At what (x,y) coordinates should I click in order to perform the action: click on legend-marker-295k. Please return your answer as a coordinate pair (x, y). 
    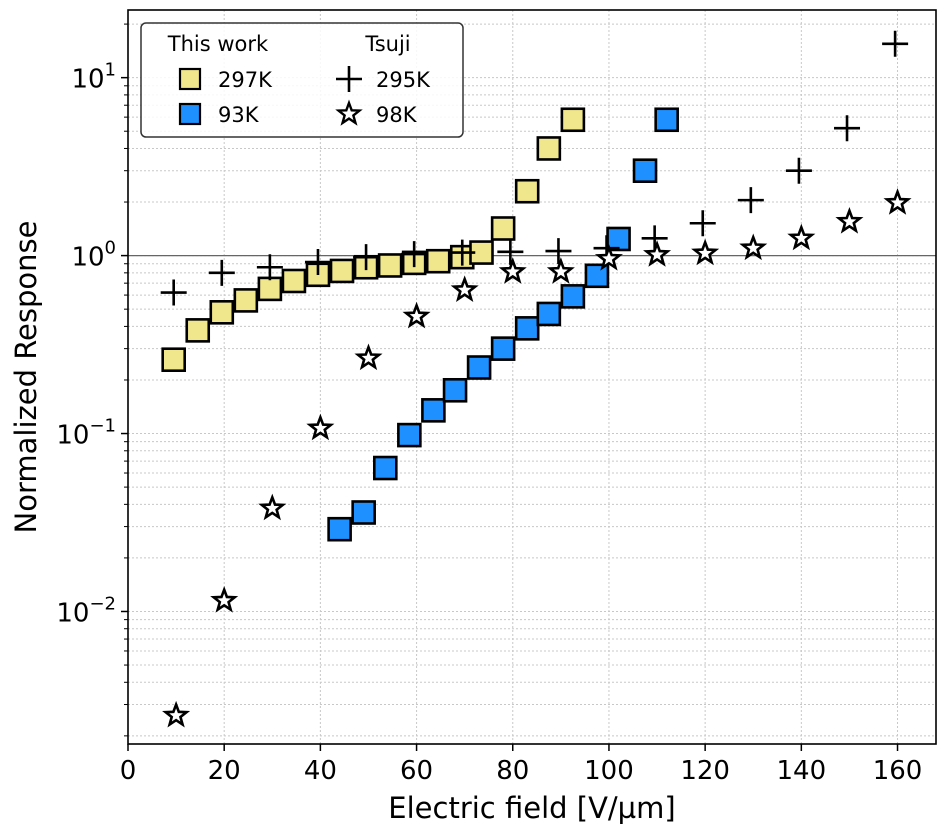
    Looking at the image, I should click on (349, 79).